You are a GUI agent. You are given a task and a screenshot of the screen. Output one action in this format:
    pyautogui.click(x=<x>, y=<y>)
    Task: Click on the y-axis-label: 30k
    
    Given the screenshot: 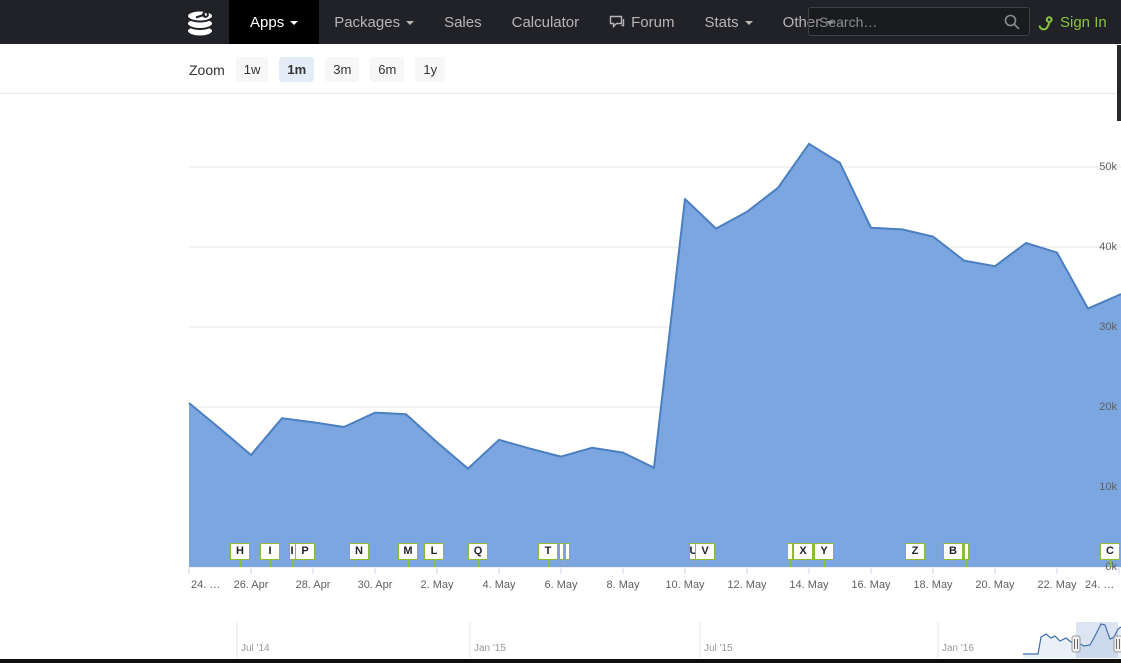 What is the action you would take?
    pyautogui.click(x=1108, y=327)
    